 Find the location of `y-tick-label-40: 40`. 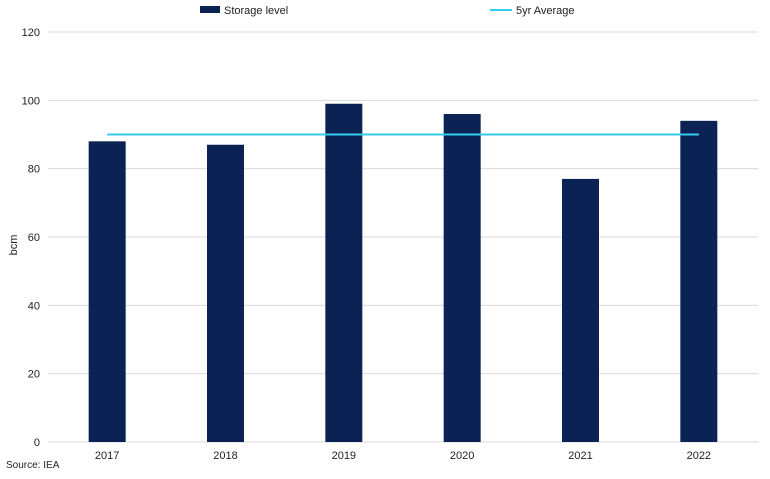

y-tick-label-40: 40 is located at coordinates (34, 306).